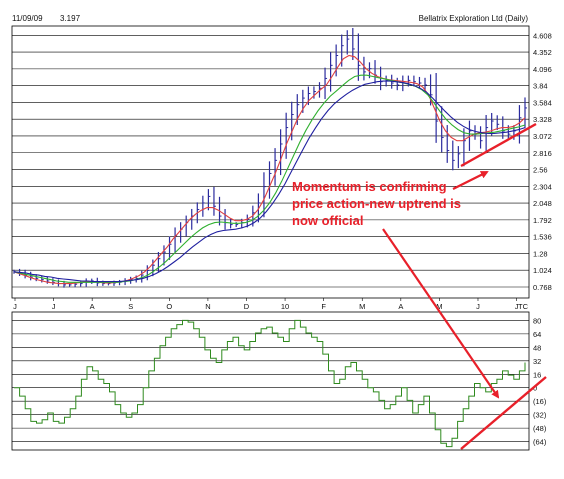 The width and height of the screenshot is (564, 479). Describe the element at coordinates (27, 18) in the screenshot. I see `header-date: 11/09/09` at that location.